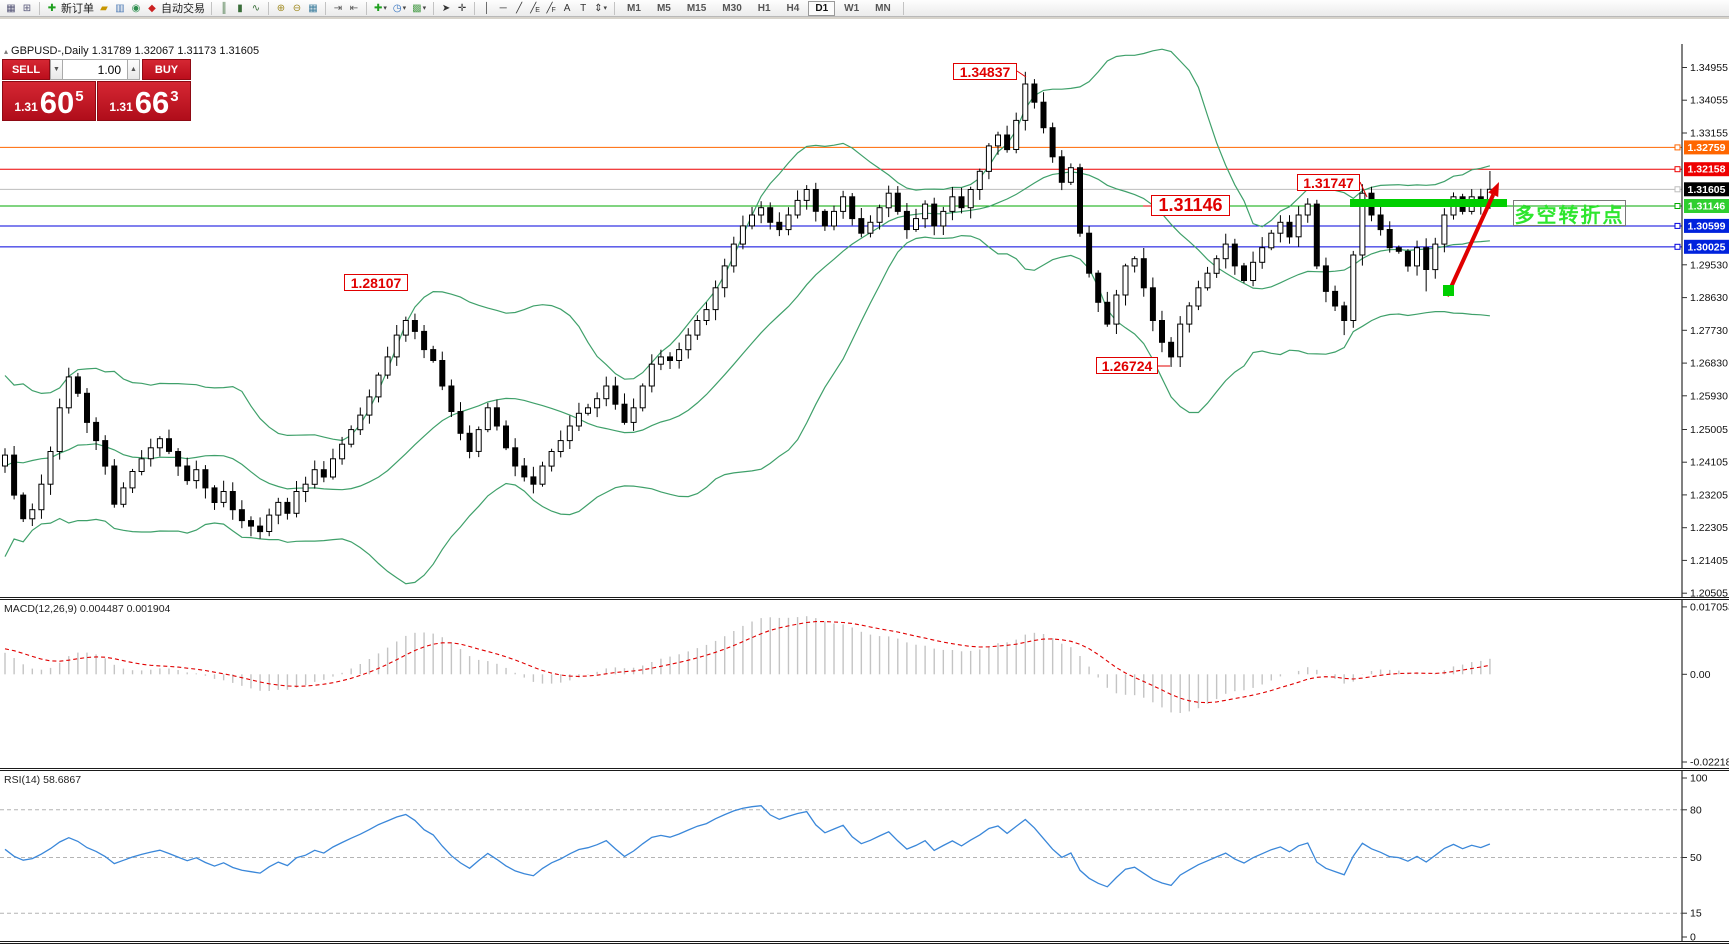 Image resolution: width=1729 pixels, height=944 pixels. Describe the element at coordinates (133, 69) in the screenshot. I see `volume-up-button: ▲` at that location.